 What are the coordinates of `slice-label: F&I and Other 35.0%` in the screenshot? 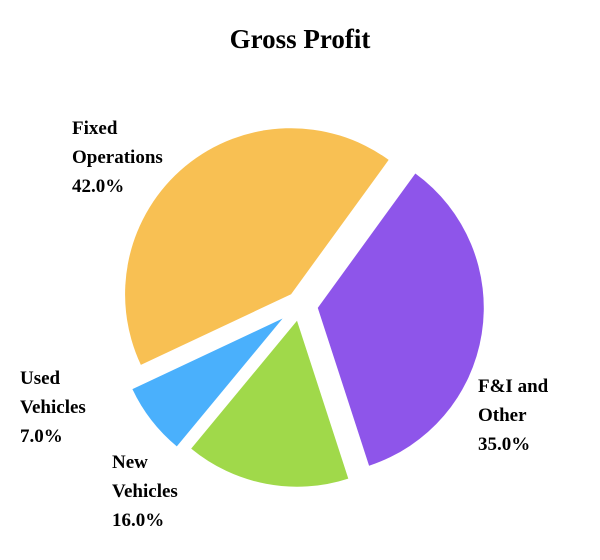 It's located at (528, 415).